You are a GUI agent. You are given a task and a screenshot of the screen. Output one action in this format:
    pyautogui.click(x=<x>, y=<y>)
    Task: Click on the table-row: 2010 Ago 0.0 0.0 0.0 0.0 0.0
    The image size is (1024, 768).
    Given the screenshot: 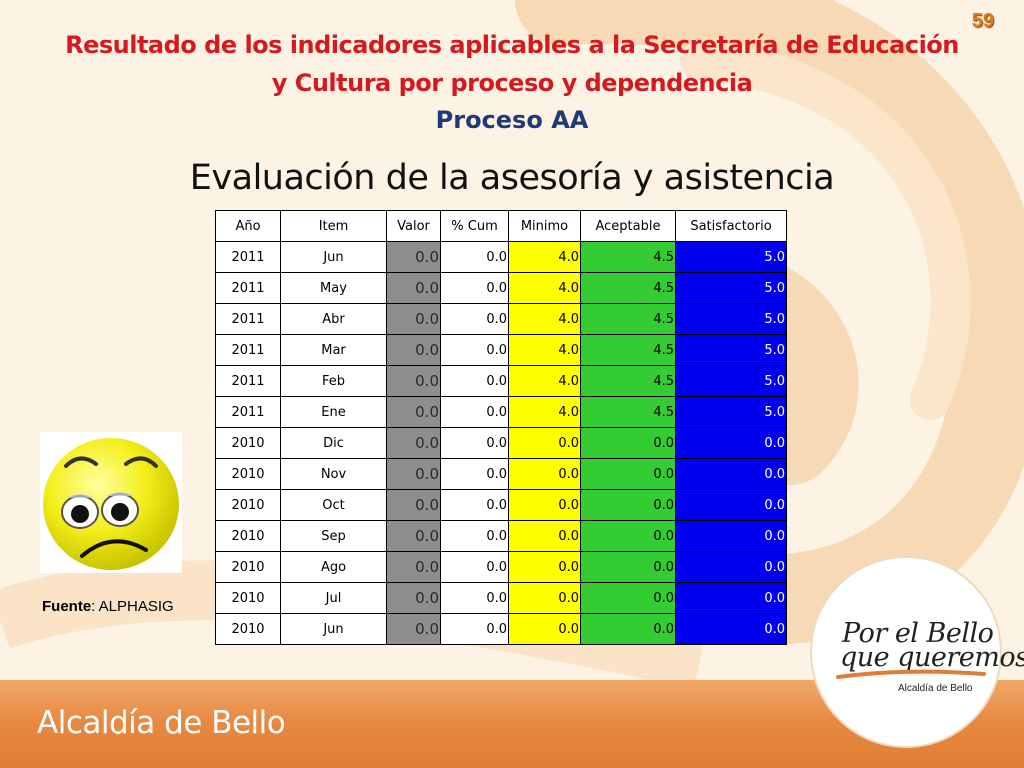 What is the action you would take?
    pyautogui.click(x=501, y=567)
    